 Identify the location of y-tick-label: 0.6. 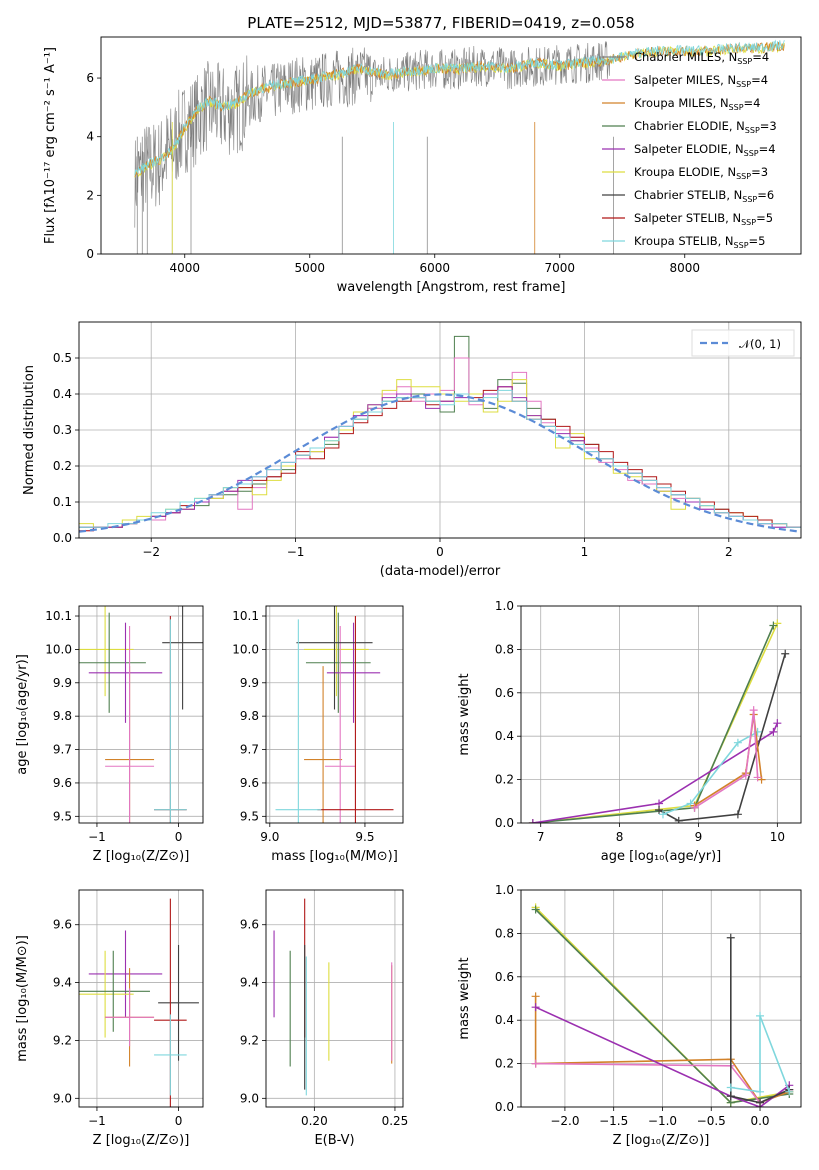
(504, 693).